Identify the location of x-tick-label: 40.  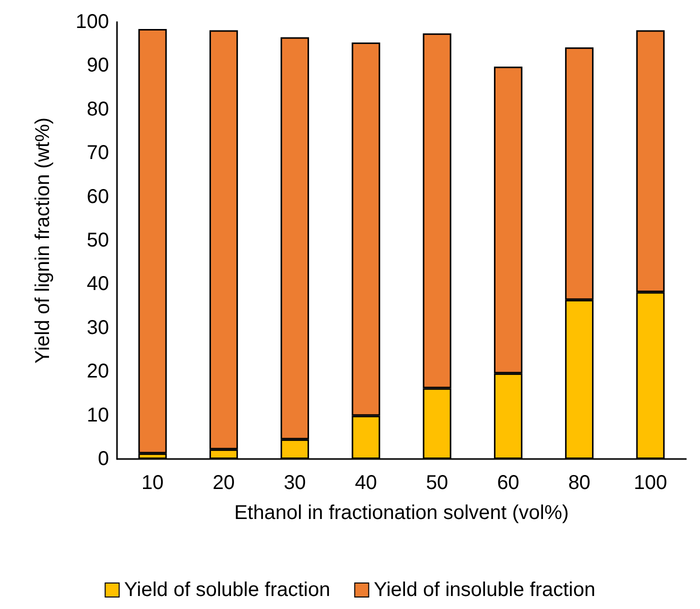
(366, 483).